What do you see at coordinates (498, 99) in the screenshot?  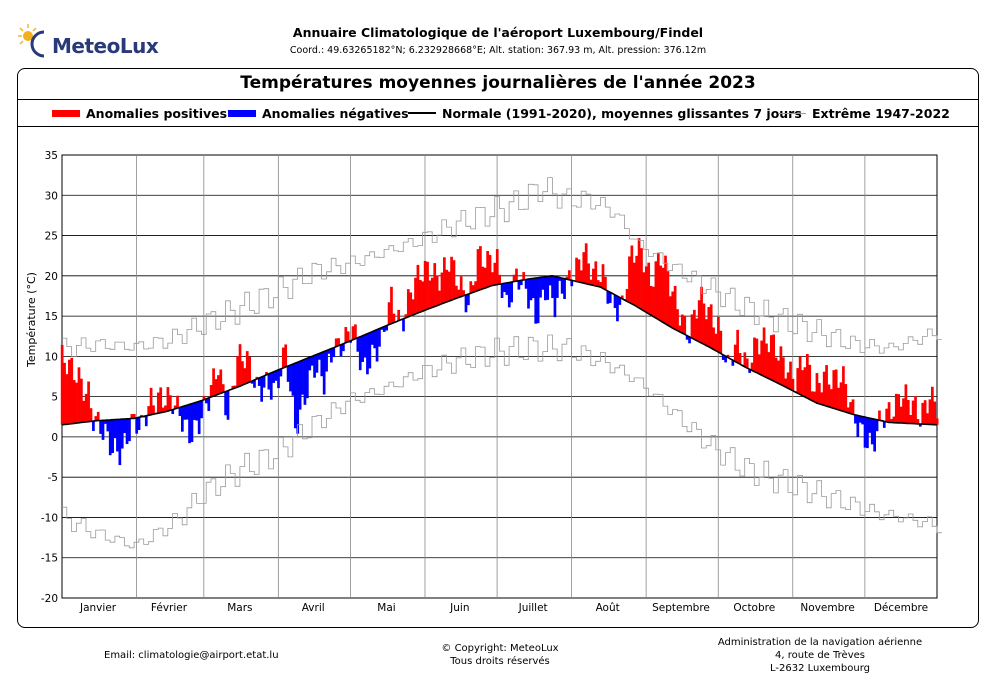 I see `title-divider` at bounding box center [498, 99].